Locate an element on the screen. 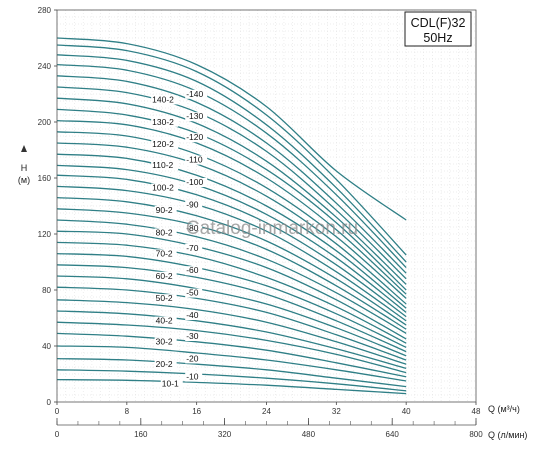 The width and height of the screenshot is (550, 450). curve-label: -10 is located at coordinates (192, 377).